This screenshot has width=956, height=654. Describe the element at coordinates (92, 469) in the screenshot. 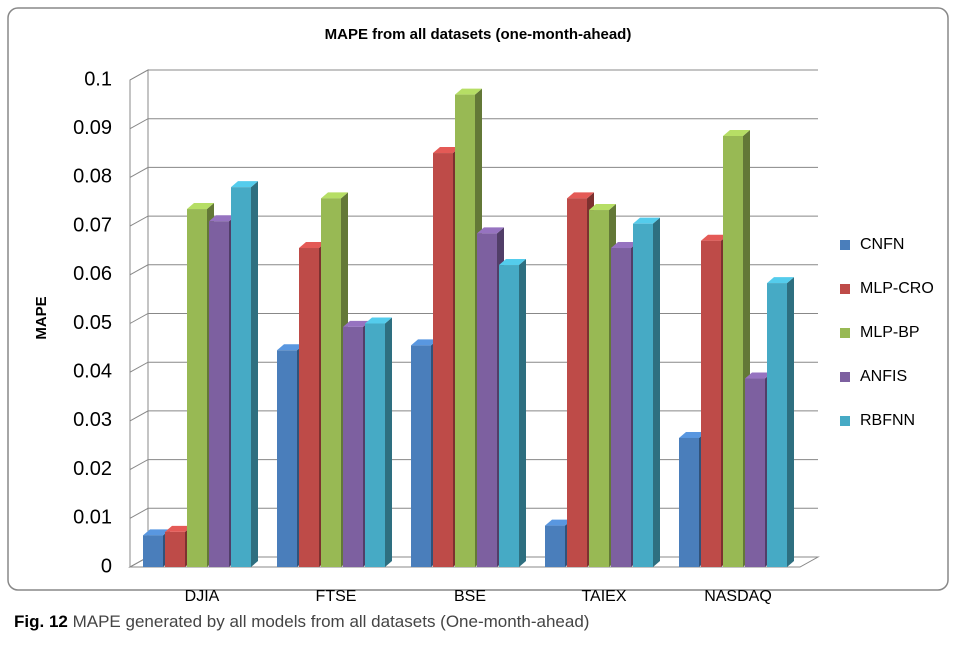

I see `y-tick-label: 0.02` at that location.